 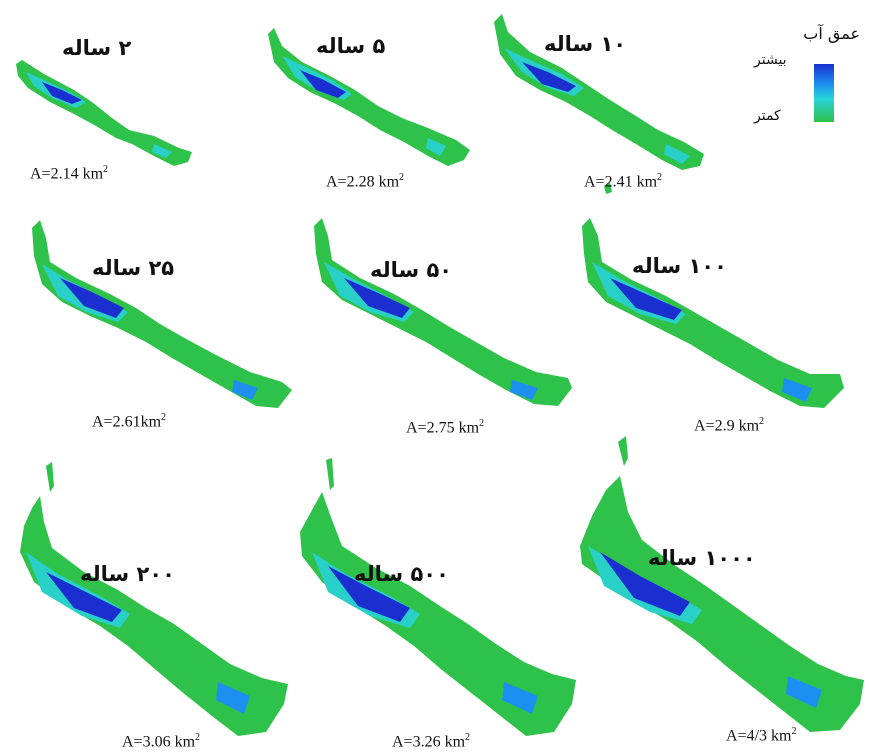 I want to click on flood-map-panel-50yr: ۵۰ ساله A=2.75 km2, so click(x=441, y=332).